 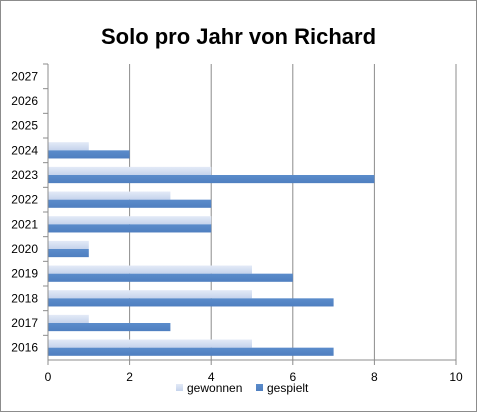 What do you see at coordinates (238, 36) in the screenshot?
I see `chart-title: Solo pro Jahr von Richard` at bounding box center [238, 36].